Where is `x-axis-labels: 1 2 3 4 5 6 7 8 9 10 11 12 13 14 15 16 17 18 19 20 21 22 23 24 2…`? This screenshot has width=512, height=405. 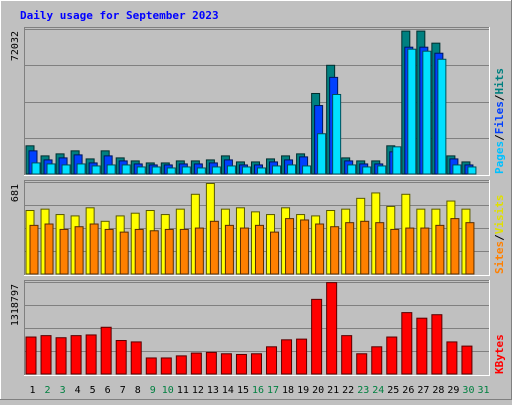 x-axis-labels: 1 2 3 4 5 6 7 8 9 10 11 12 13 14 15 16 17 18 19 20 21 22 23 24 2… is located at coordinates (260, 390).